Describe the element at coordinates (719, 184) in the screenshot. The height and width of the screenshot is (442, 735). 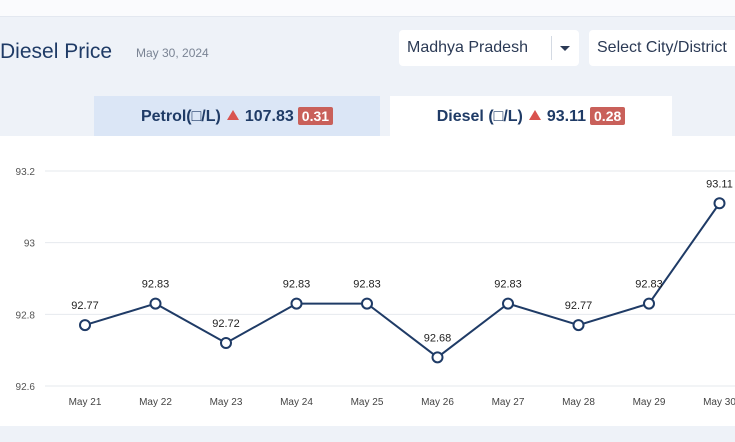
I see `data-label: 93.11` at that location.